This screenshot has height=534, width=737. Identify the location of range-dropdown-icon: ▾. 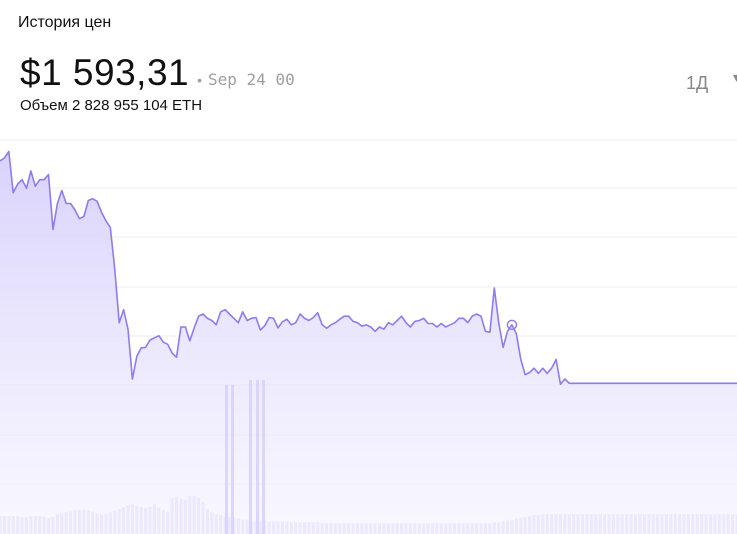
(735, 77).